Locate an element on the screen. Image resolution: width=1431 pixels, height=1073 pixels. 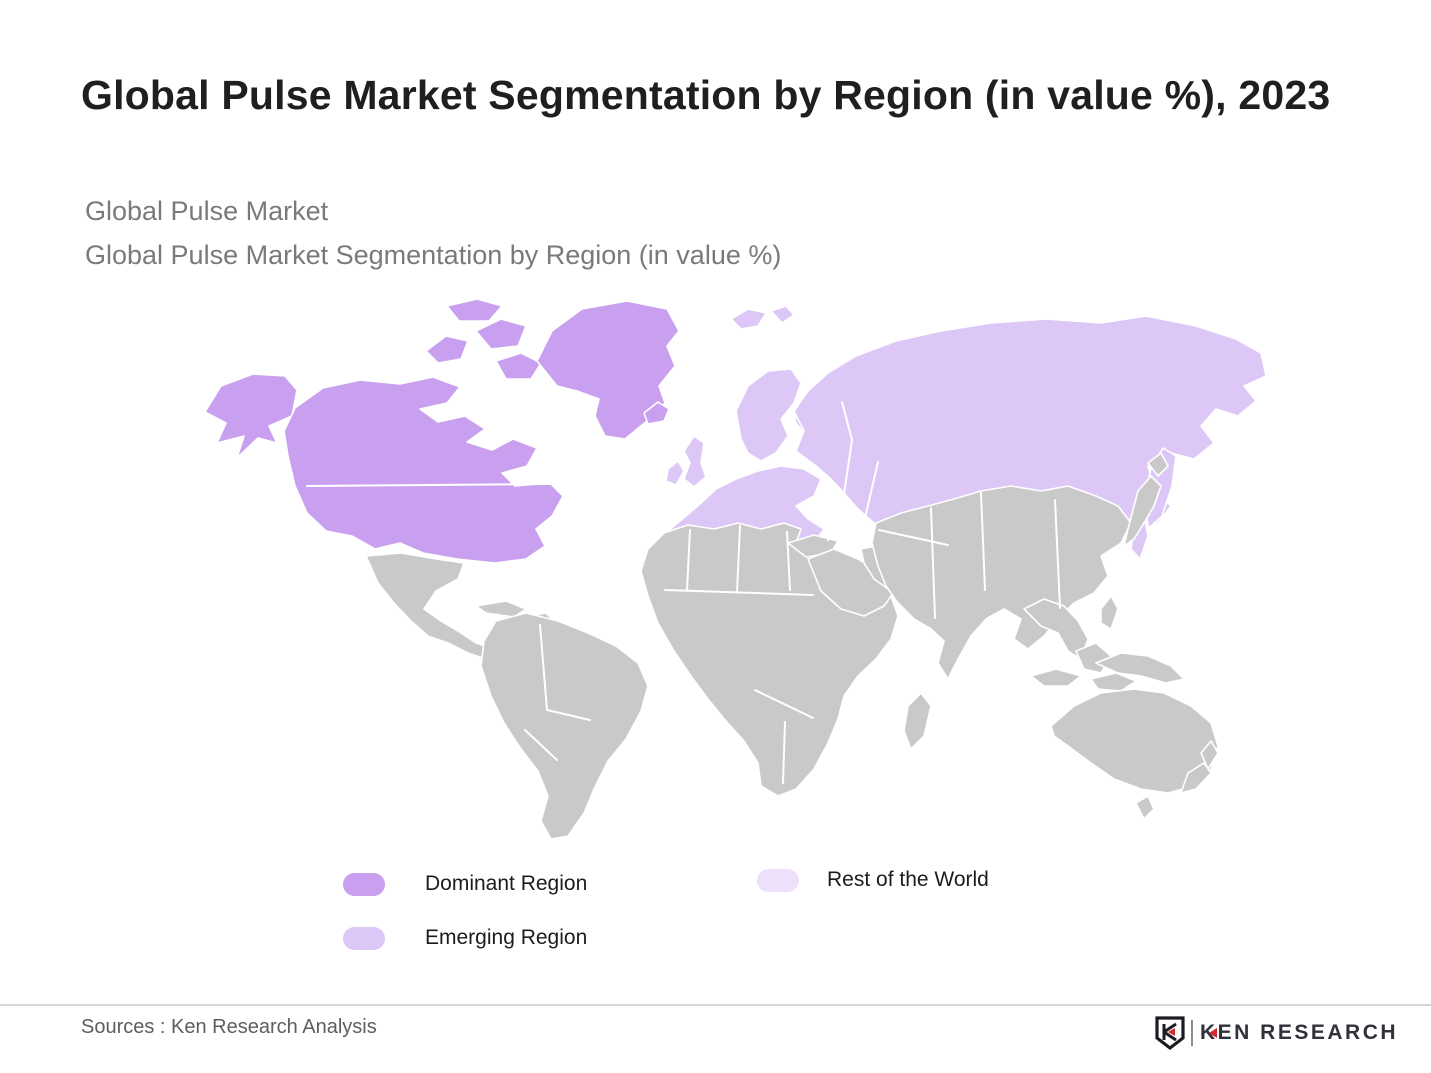
source-text: Sources : Ken Research Analysis is located at coordinates (229, 1027).